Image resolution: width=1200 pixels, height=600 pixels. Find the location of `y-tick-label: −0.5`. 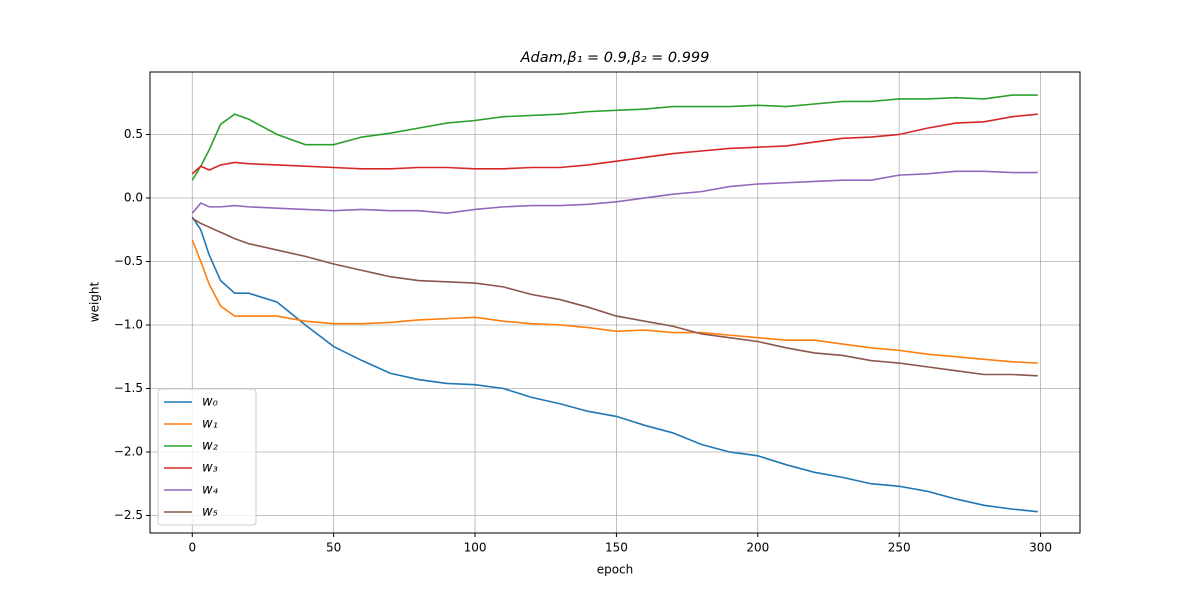

y-tick-label: −0.5 is located at coordinates (128, 261).